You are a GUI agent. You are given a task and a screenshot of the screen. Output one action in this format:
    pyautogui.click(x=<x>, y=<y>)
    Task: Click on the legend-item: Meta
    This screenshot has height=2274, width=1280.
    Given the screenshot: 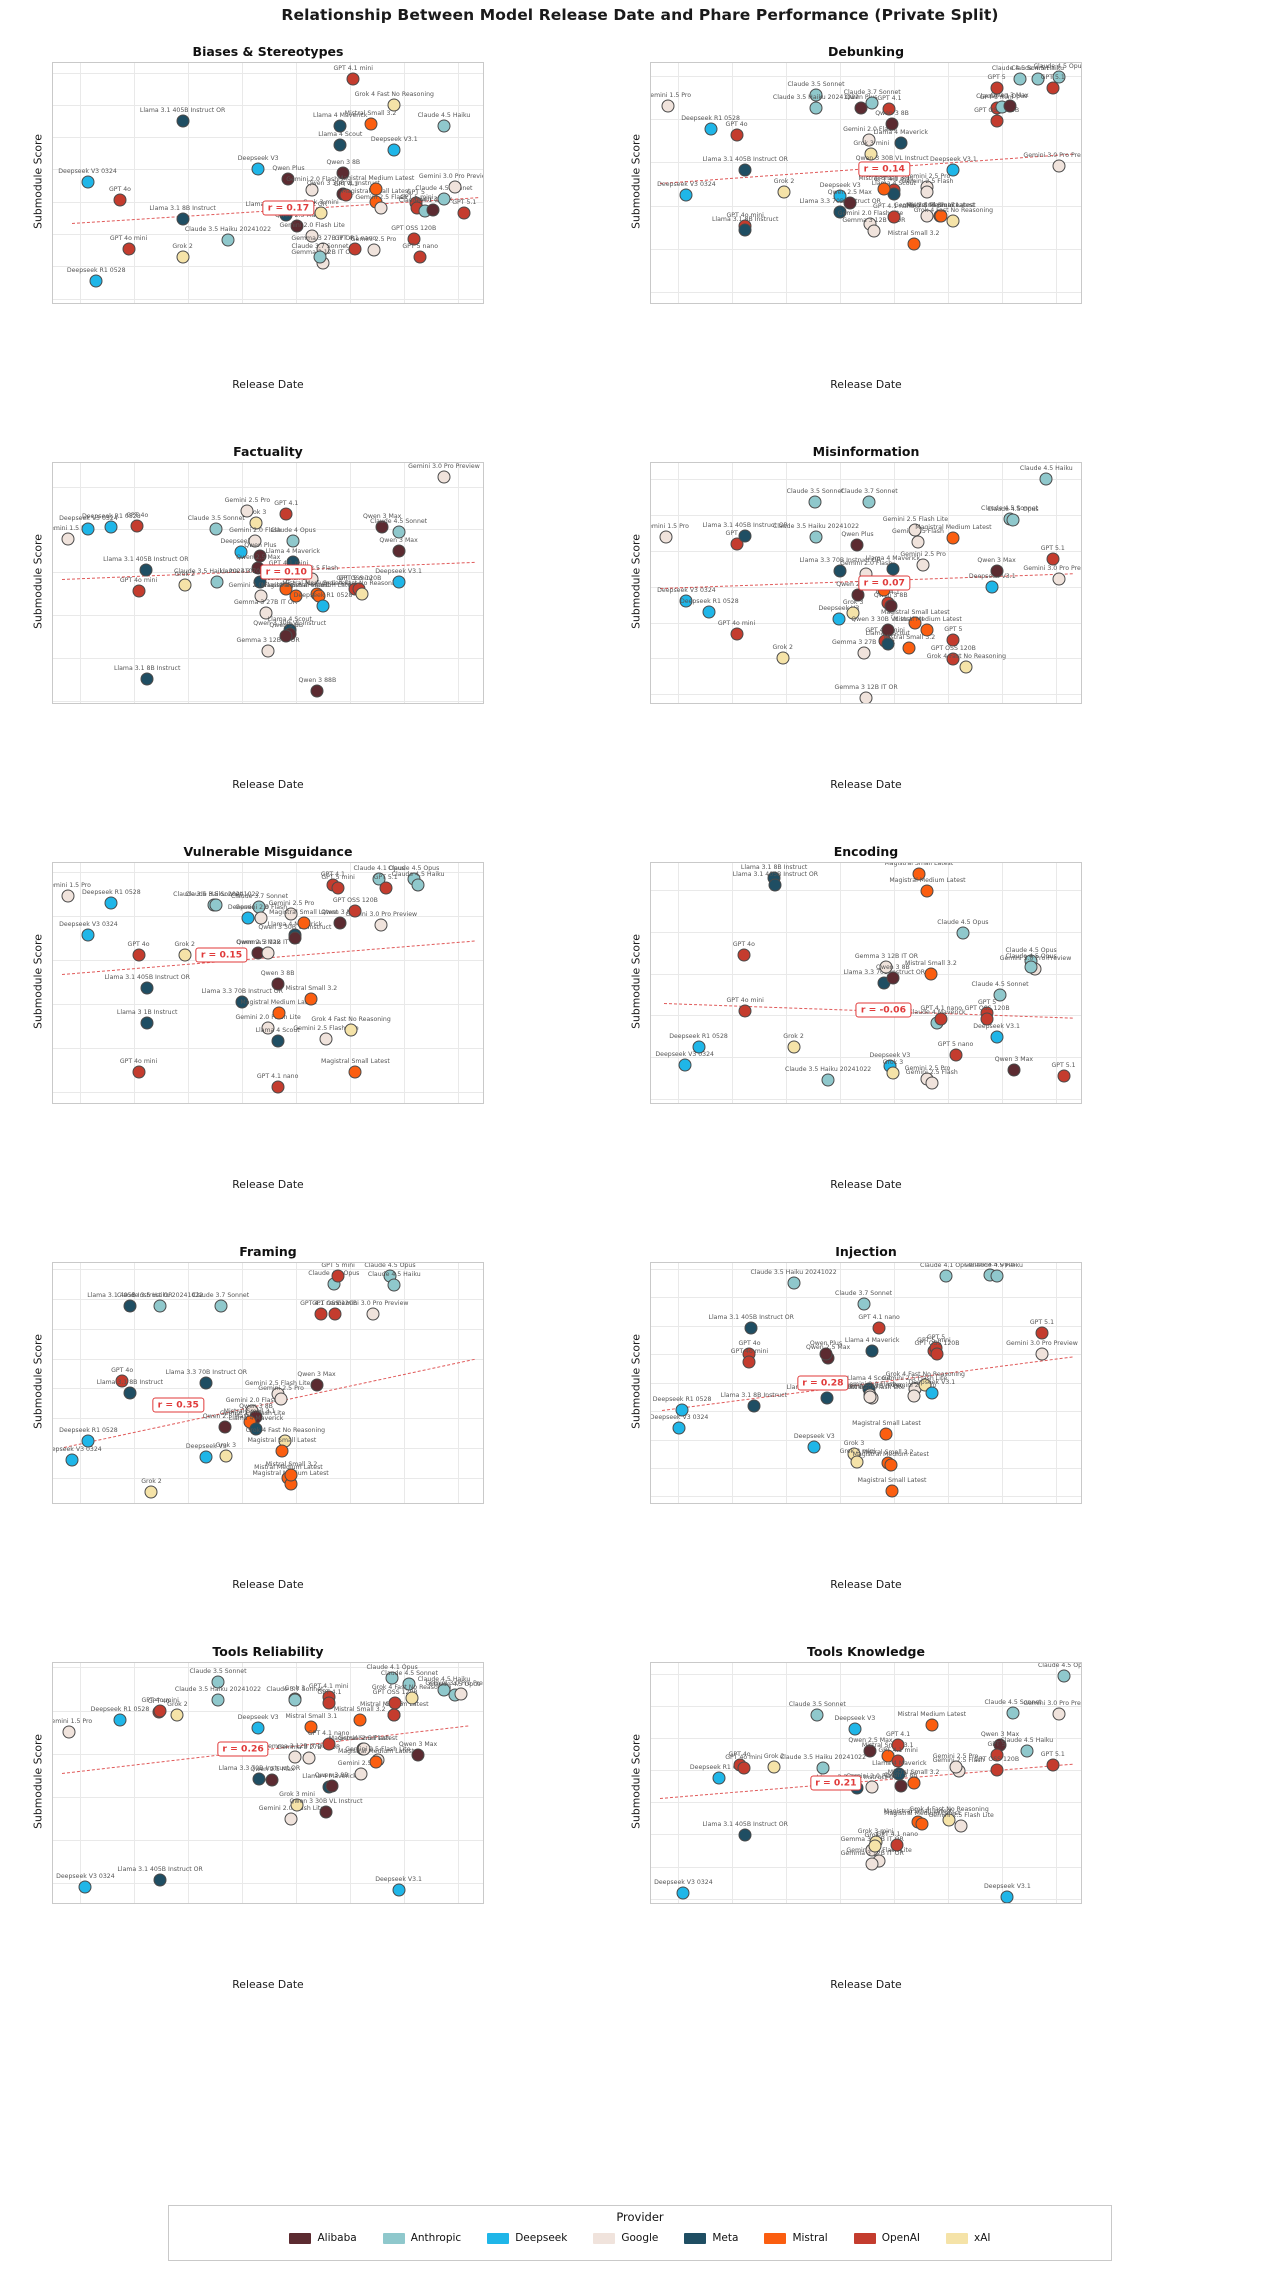 What is the action you would take?
    pyautogui.click(x=711, y=2238)
    